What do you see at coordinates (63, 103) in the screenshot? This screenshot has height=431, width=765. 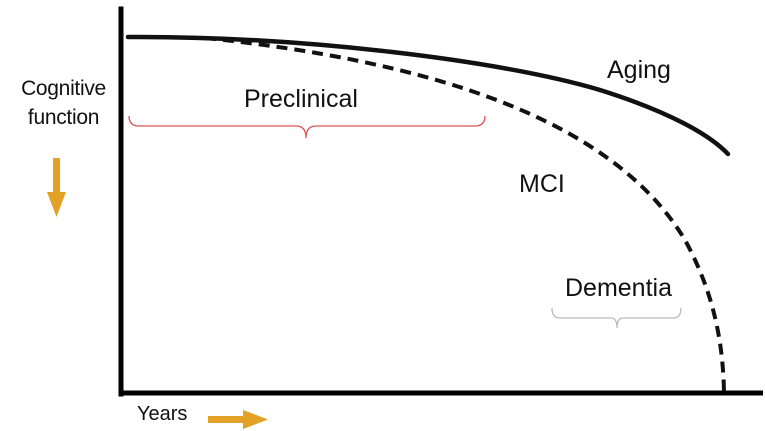 I see `y-axis-label: Cognitive function` at bounding box center [63, 103].